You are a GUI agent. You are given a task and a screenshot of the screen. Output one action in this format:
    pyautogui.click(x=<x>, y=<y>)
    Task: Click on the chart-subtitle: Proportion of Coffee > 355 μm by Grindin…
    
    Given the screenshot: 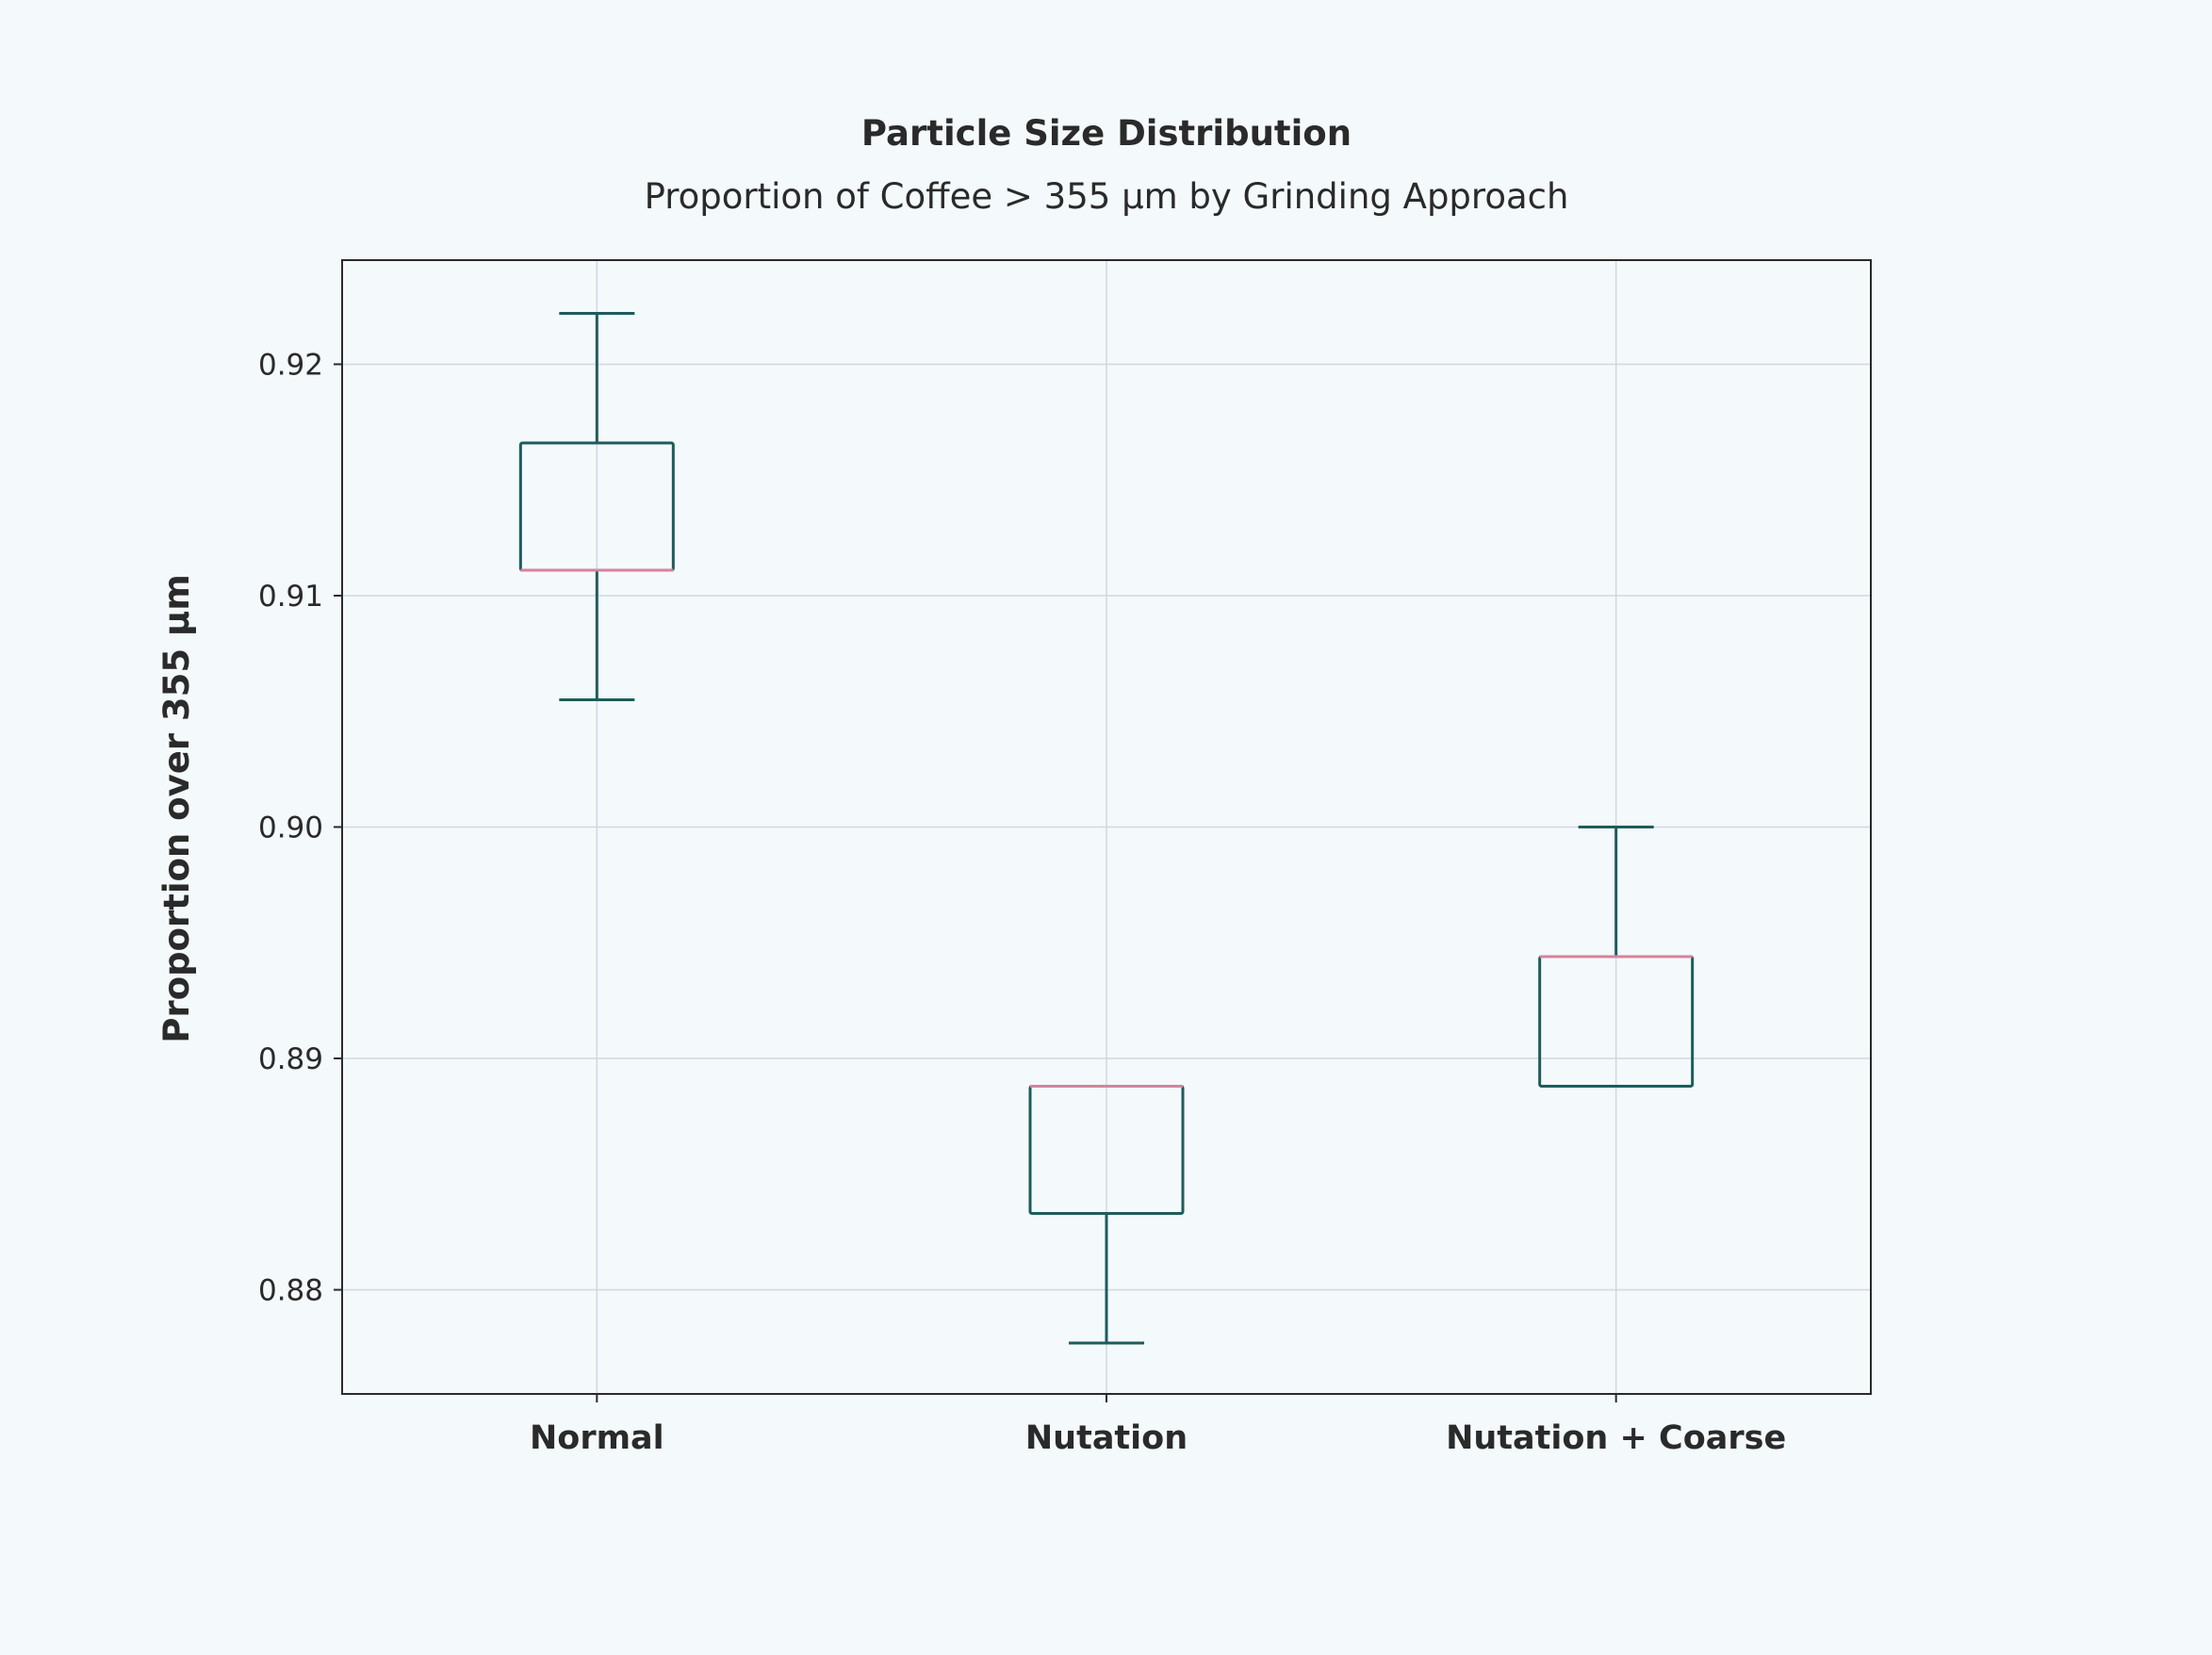 What is the action you would take?
    pyautogui.click(x=1107, y=196)
    